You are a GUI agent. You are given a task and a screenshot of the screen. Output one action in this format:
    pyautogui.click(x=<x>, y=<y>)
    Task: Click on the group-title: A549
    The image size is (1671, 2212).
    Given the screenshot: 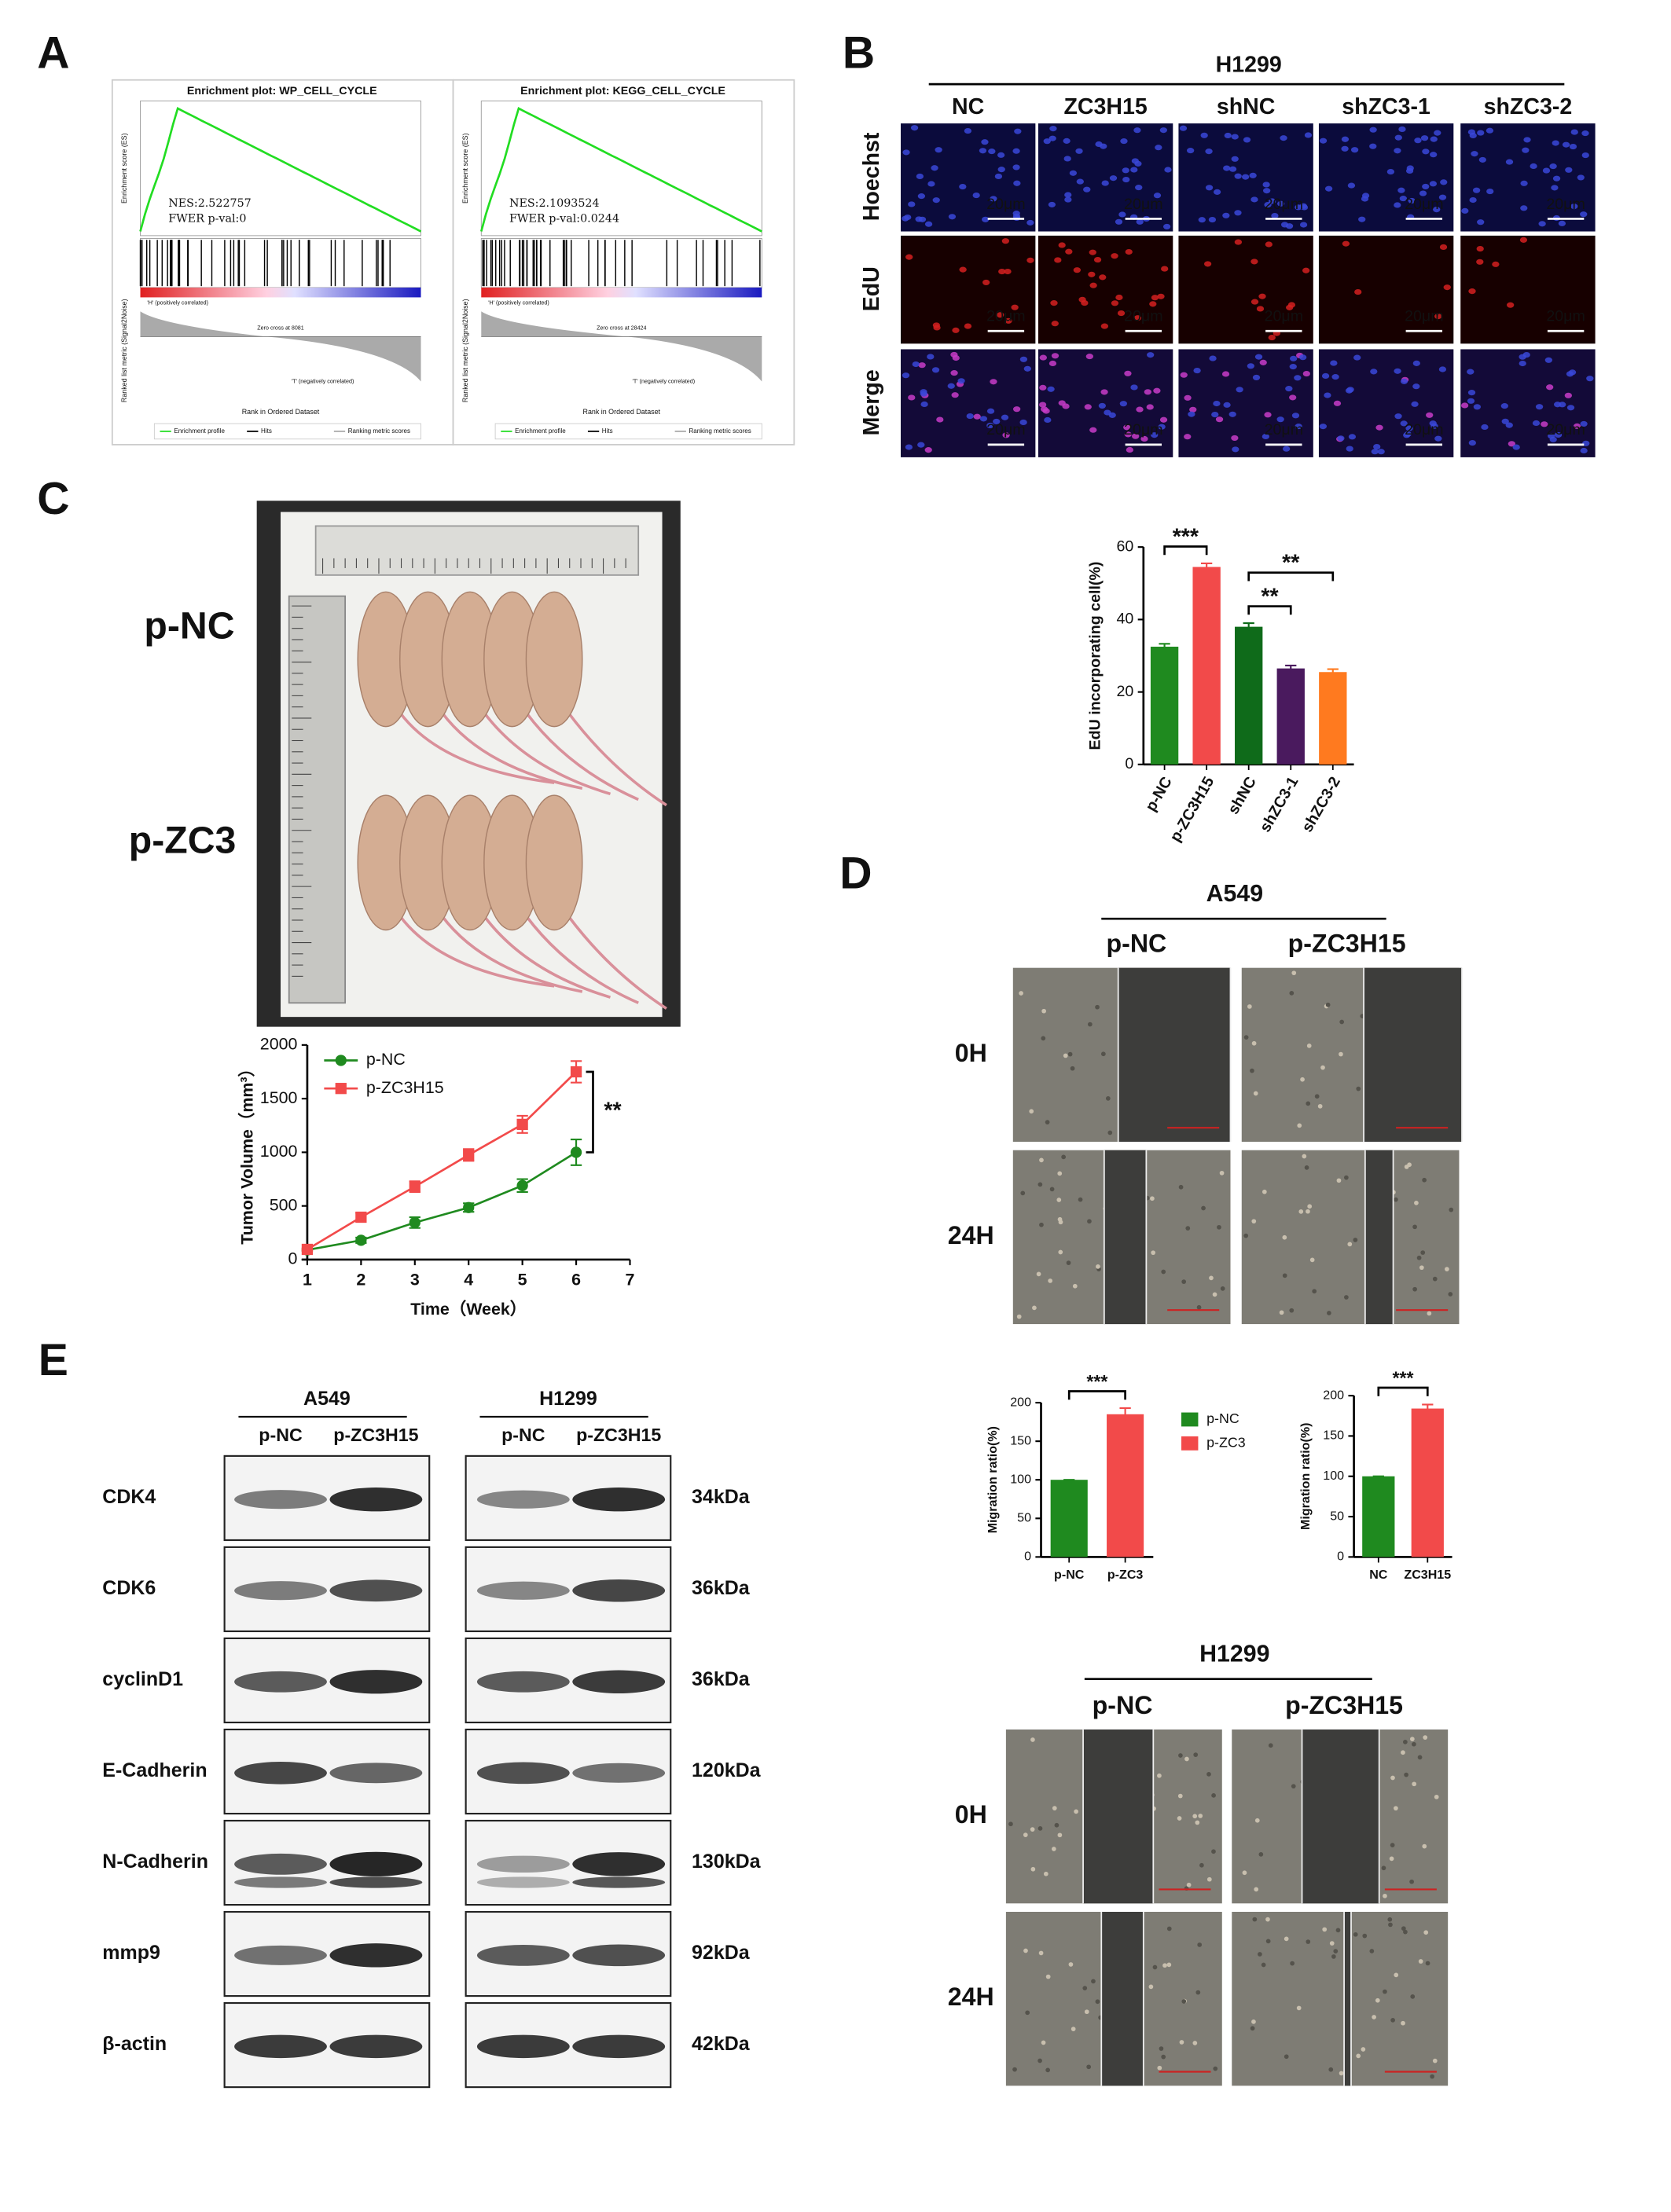 What is the action you would take?
    pyautogui.click(x=1235, y=894)
    